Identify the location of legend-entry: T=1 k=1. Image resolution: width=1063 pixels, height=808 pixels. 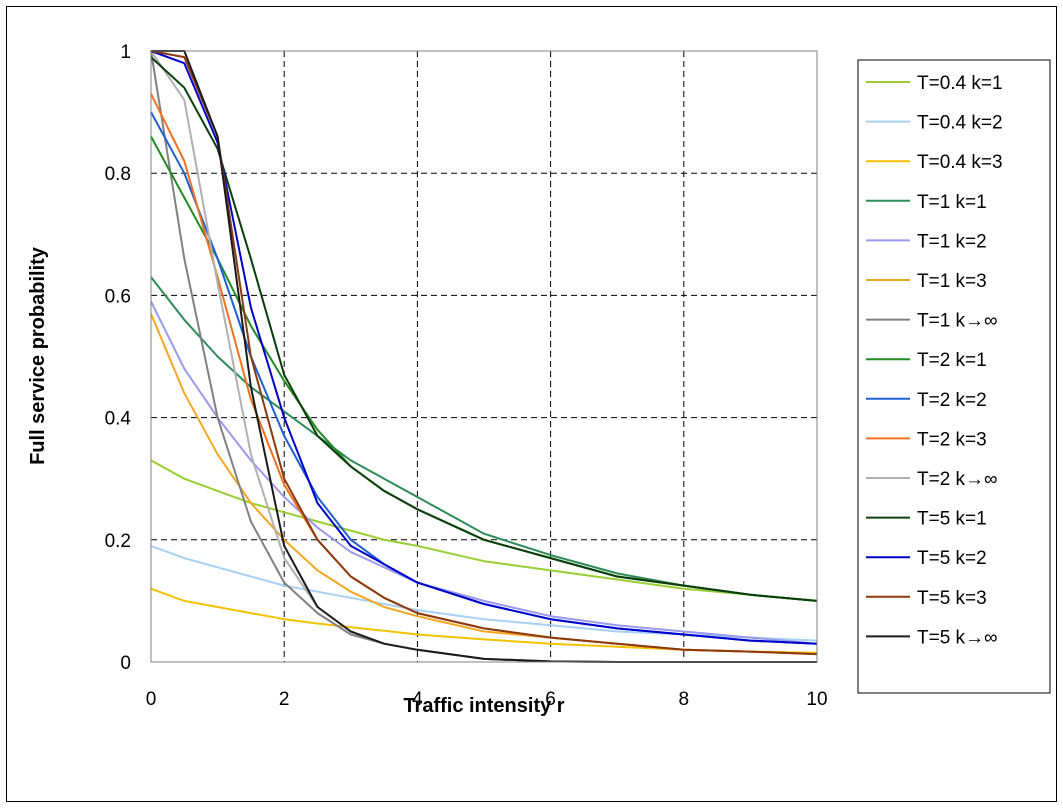
(952, 202).